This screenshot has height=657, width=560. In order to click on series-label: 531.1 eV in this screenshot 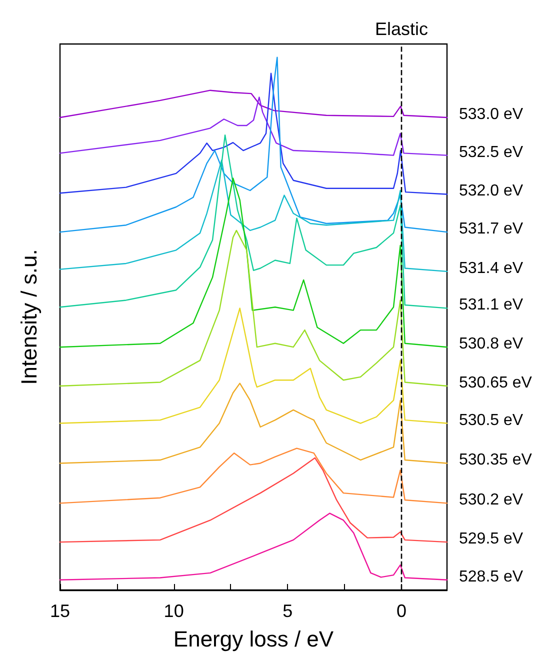, I will do `click(491, 305)`.